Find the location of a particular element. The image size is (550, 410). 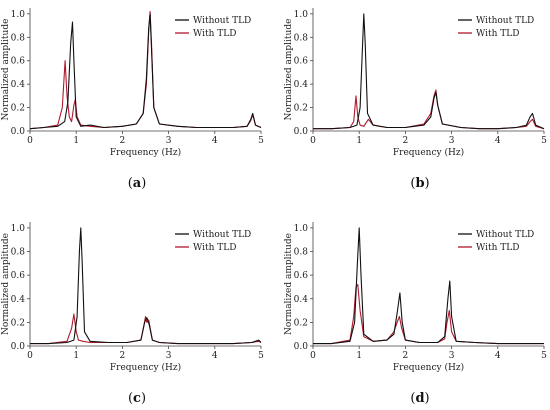

panel-label: (b) is located at coordinates (419, 183).